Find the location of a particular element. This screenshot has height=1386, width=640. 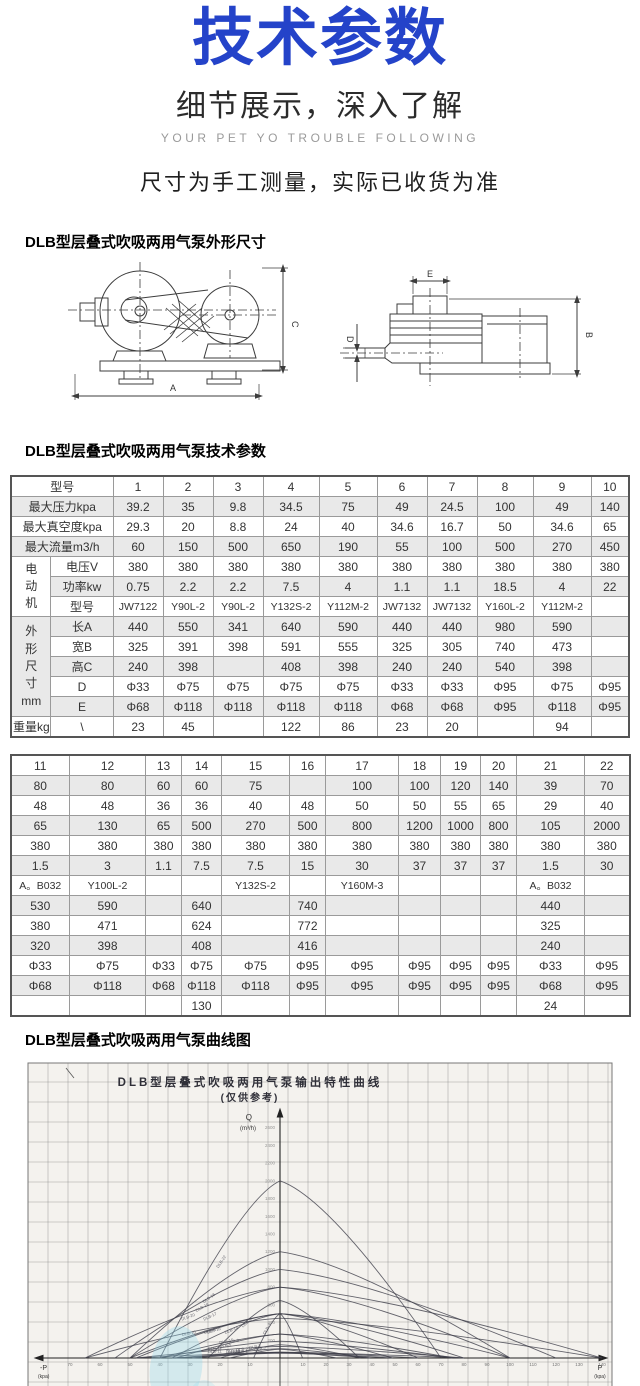

y-tick-label: 1400 is located at coordinates (270, 1234).